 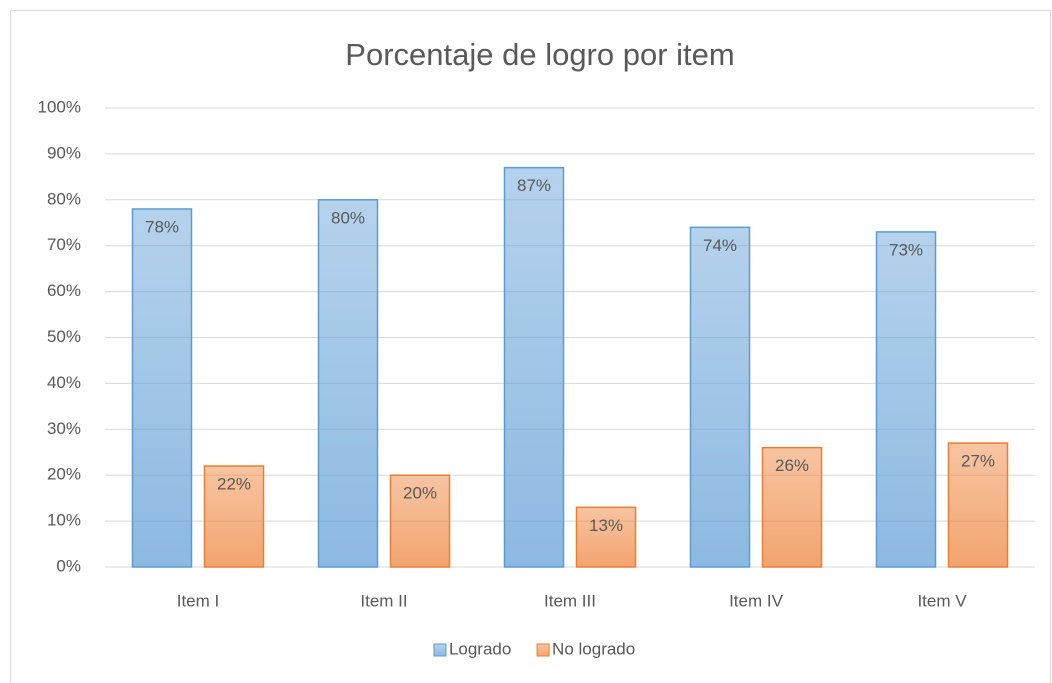 What do you see at coordinates (162, 226) in the screenshot?
I see `data-label: 78%` at bounding box center [162, 226].